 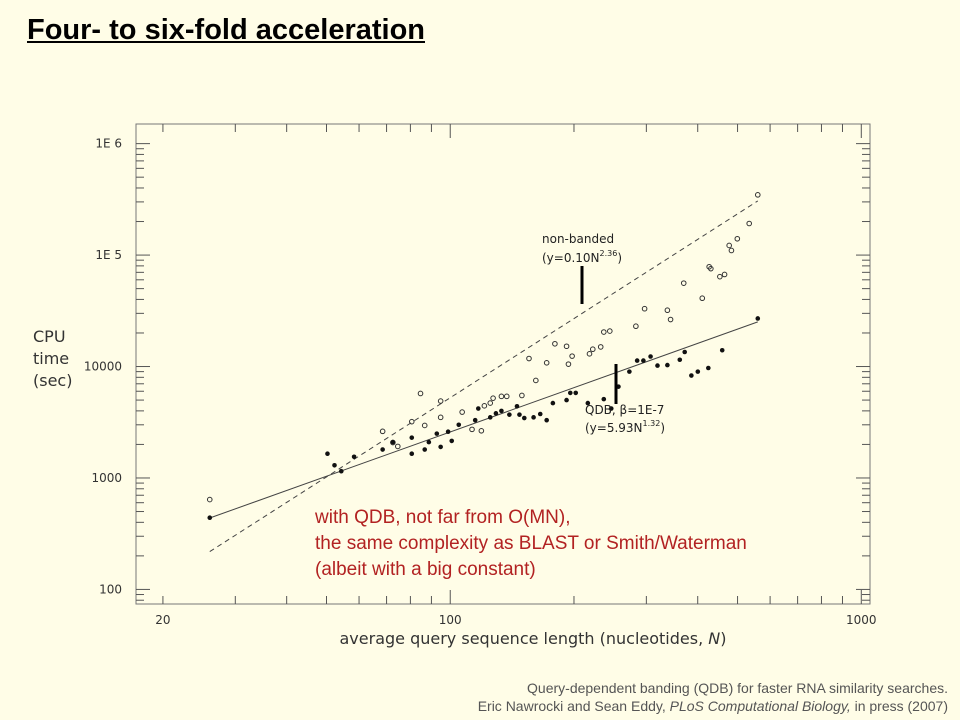 I want to click on x-axis-title-var: N, so click(x=714, y=638).